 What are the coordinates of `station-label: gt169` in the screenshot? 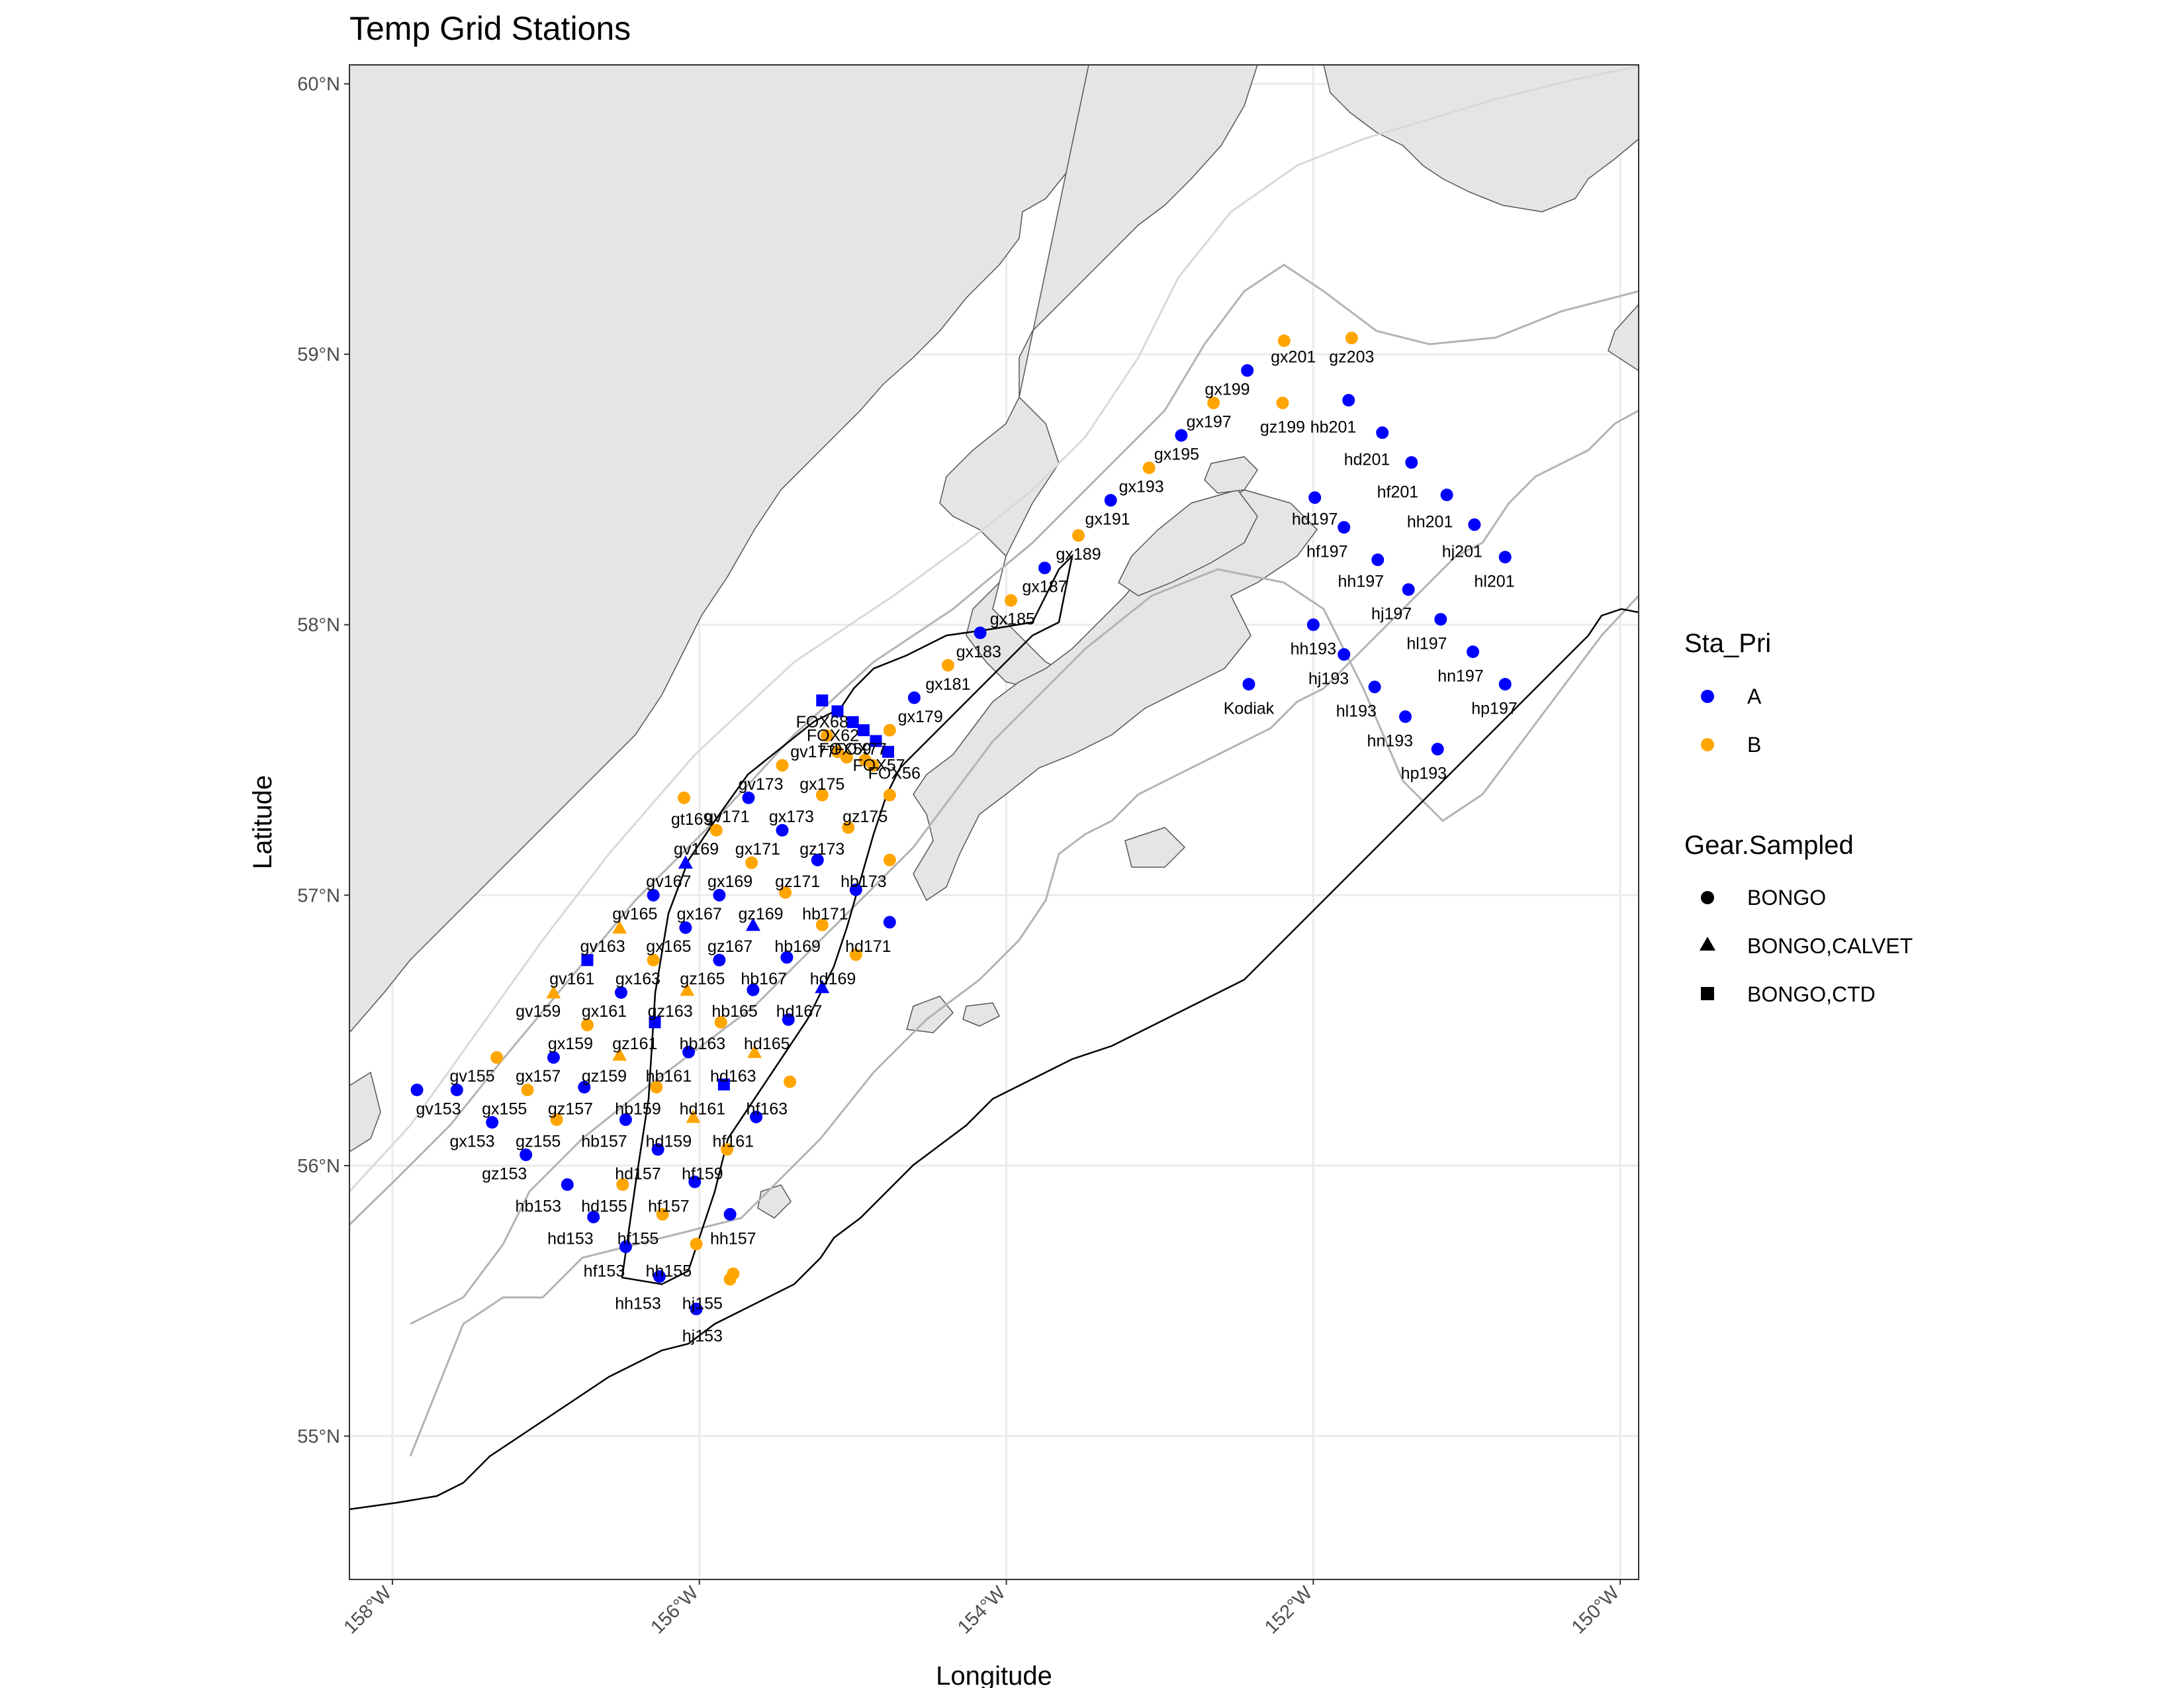 It's located at (692, 819).